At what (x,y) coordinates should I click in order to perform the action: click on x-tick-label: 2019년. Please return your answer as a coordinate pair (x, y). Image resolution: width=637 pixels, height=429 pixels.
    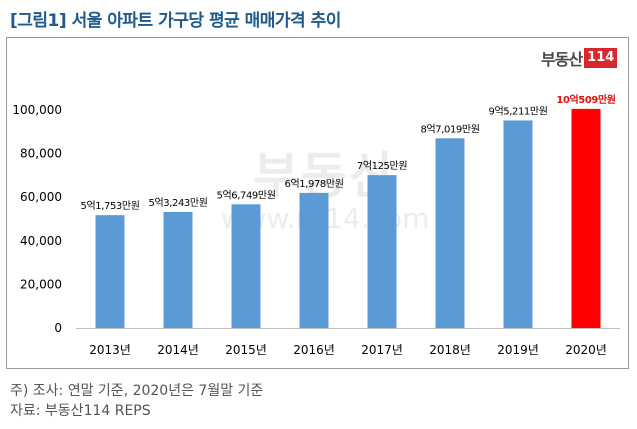
    Looking at the image, I should click on (518, 350).